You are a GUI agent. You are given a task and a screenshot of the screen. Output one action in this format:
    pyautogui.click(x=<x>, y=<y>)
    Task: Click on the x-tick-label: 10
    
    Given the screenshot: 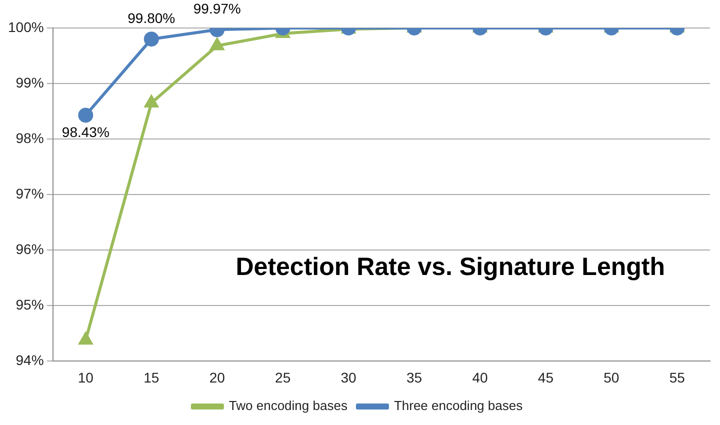 What is the action you would take?
    pyautogui.click(x=86, y=377)
    